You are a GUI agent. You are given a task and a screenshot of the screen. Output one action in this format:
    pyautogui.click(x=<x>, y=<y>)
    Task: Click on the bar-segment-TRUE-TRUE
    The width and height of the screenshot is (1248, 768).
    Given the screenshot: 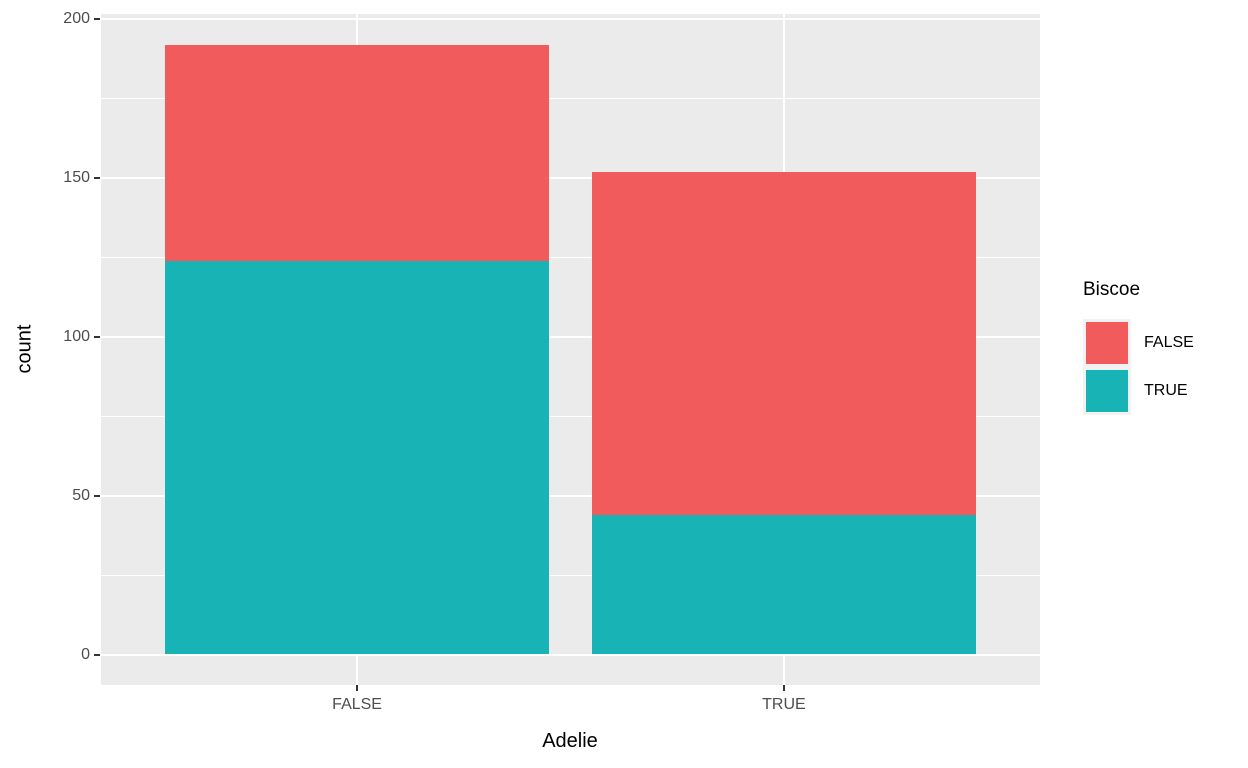 What is the action you would take?
    pyautogui.click(x=783, y=584)
    